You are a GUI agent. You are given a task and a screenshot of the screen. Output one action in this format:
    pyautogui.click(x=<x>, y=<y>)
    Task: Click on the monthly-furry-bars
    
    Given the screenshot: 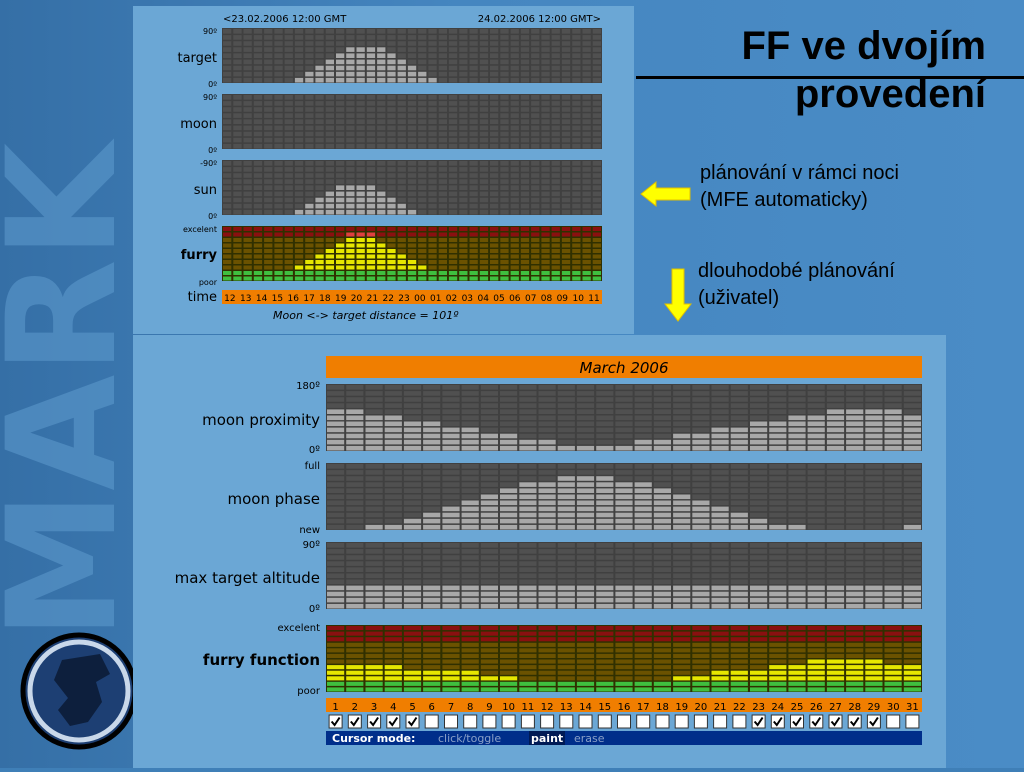 What is the action you would take?
    pyautogui.click(x=624, y=658)
    